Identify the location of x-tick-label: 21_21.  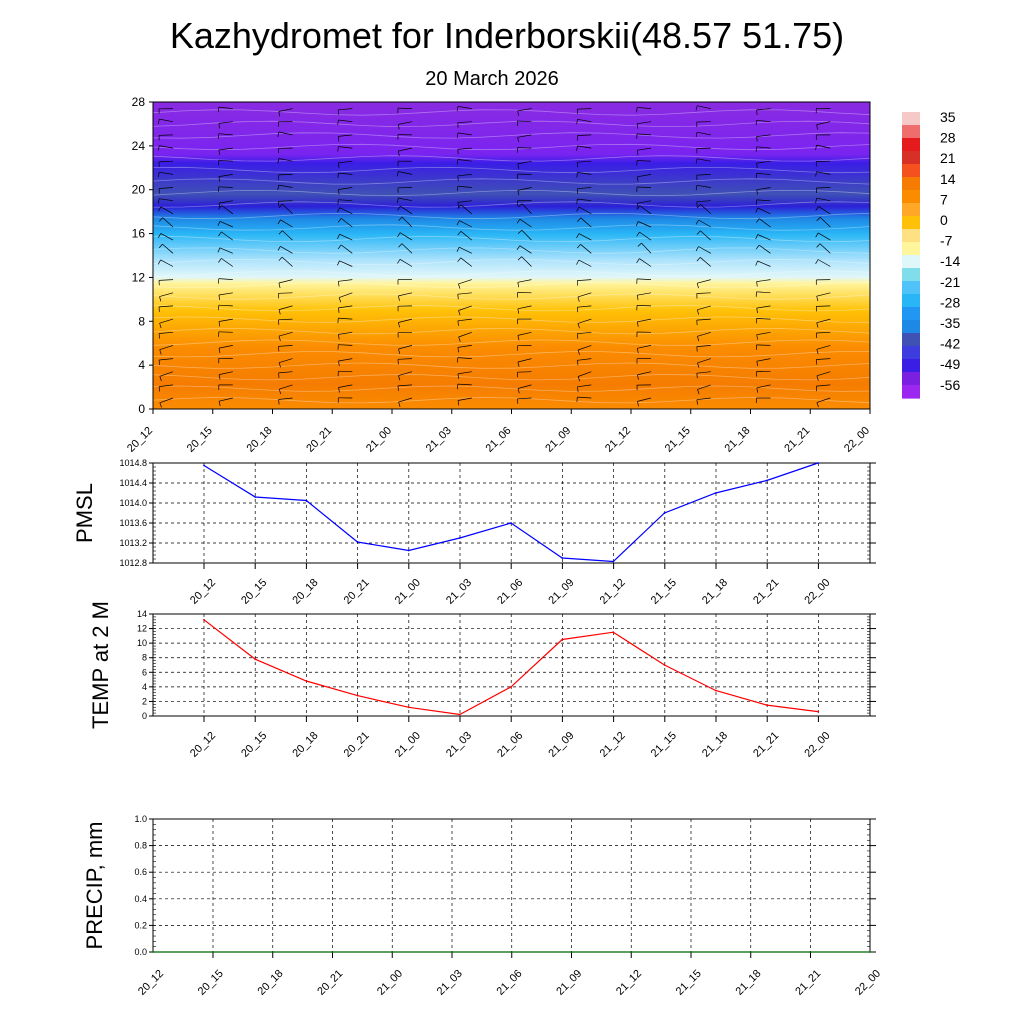
(766, 745).